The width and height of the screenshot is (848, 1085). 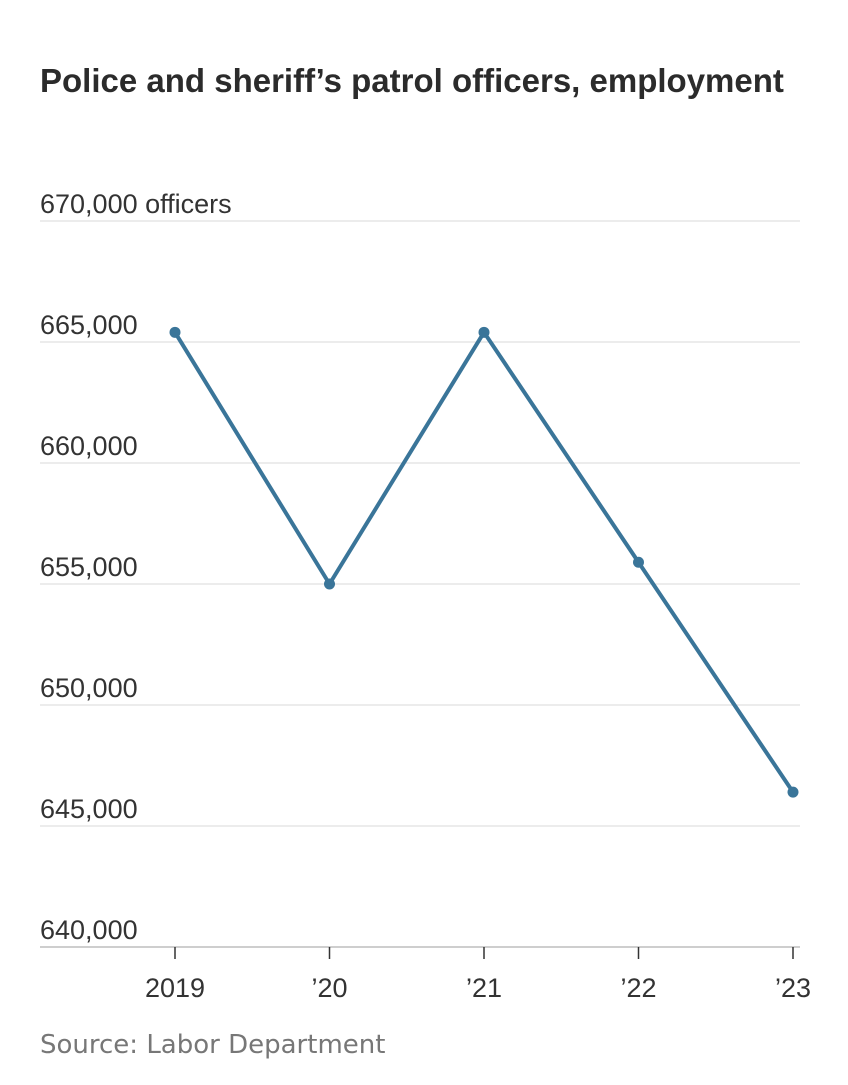 What do you see at coordinates (484, 988) in the screenshot?
I see `x-tick-label: ’21` at bounding box center [484, 988].